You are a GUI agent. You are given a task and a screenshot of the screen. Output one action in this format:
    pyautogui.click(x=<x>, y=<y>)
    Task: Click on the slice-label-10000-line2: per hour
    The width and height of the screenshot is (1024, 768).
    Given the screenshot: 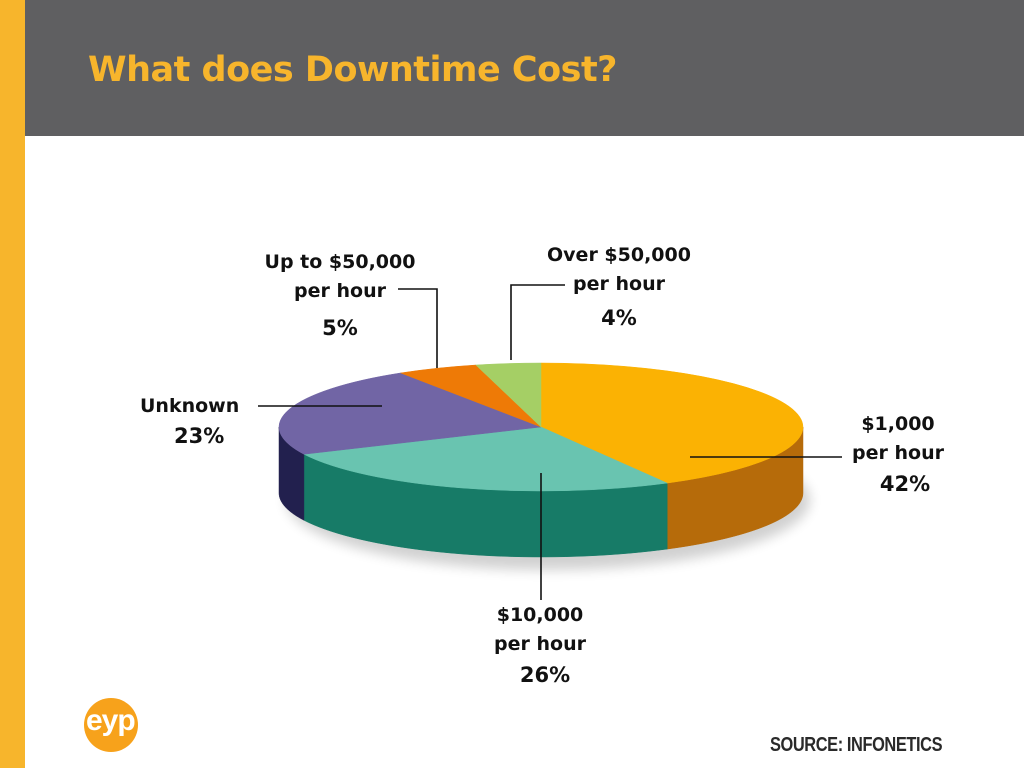 What is the action you would take?
    pyautogui.click(x=540, y=644)
    